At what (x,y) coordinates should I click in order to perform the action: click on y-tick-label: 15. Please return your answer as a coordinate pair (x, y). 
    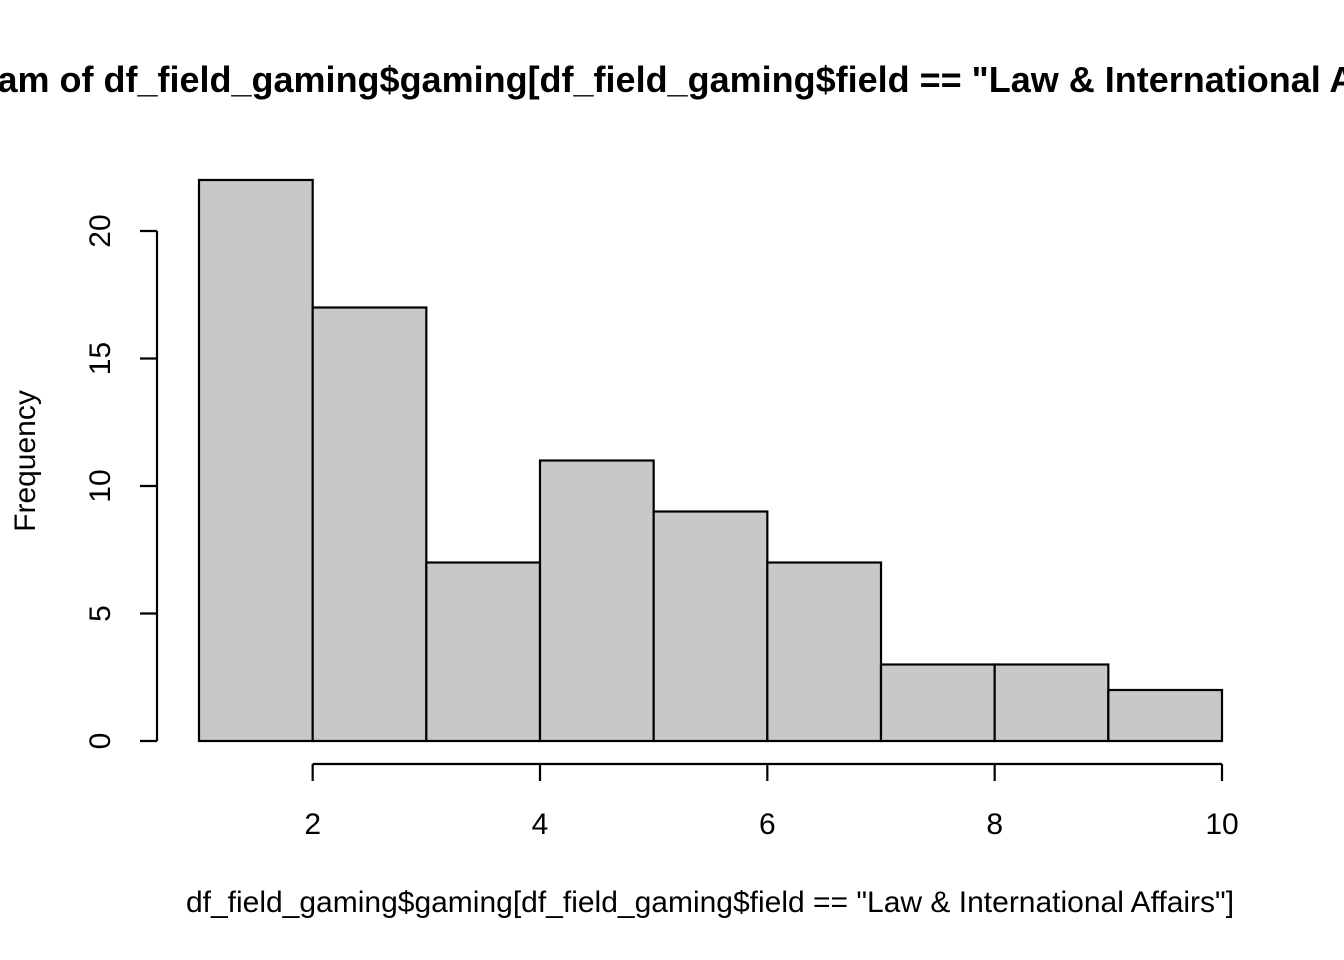
    Looking at the image, I should click on (100, 358).